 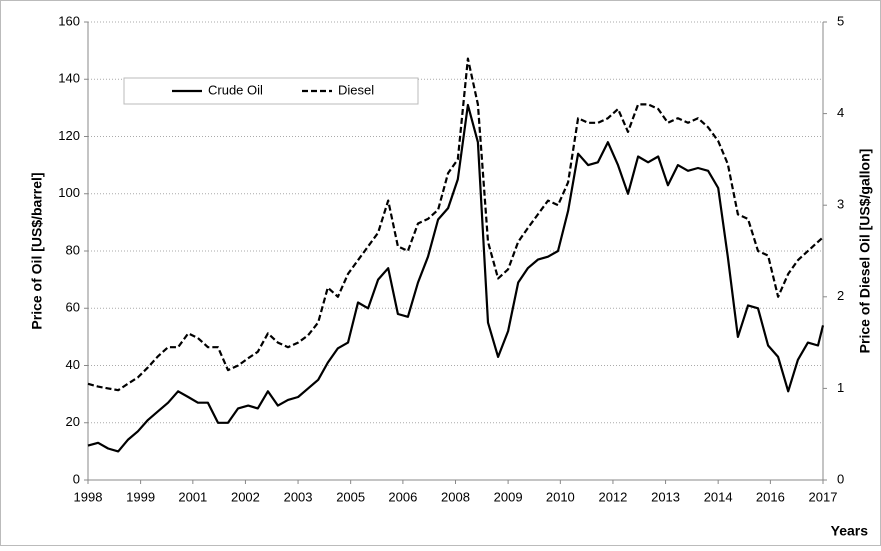 I want to click on x-tick-label: 2002, so click(x=245, y=496).